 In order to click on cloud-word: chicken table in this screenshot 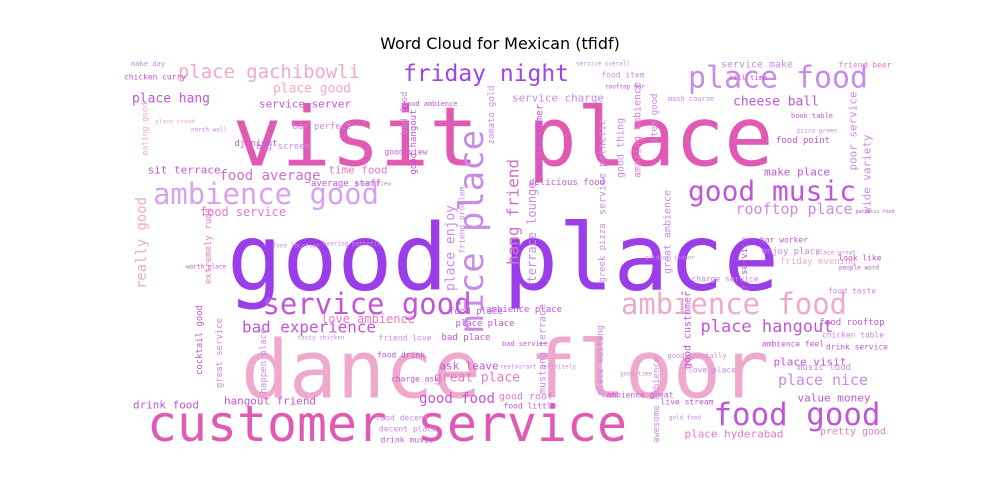, I will do `click(853, 335)`.